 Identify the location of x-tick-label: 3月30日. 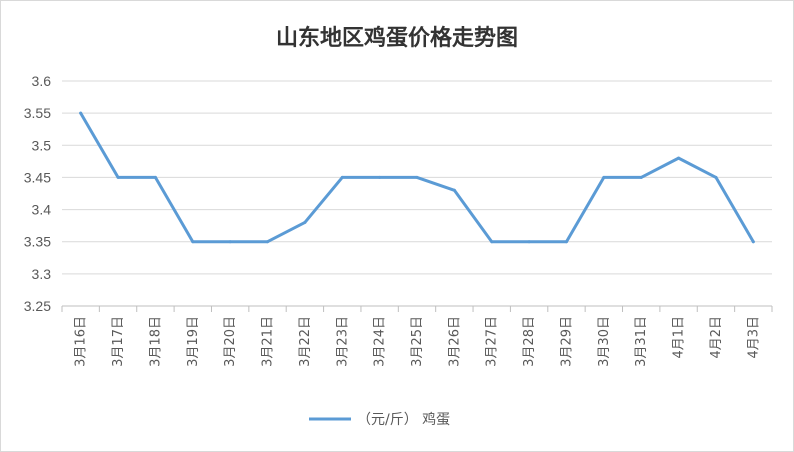
(604, 341).